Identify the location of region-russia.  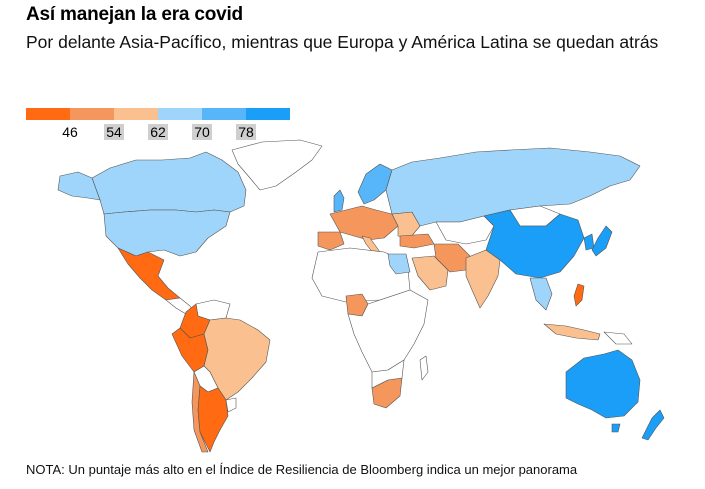
(513, 187).